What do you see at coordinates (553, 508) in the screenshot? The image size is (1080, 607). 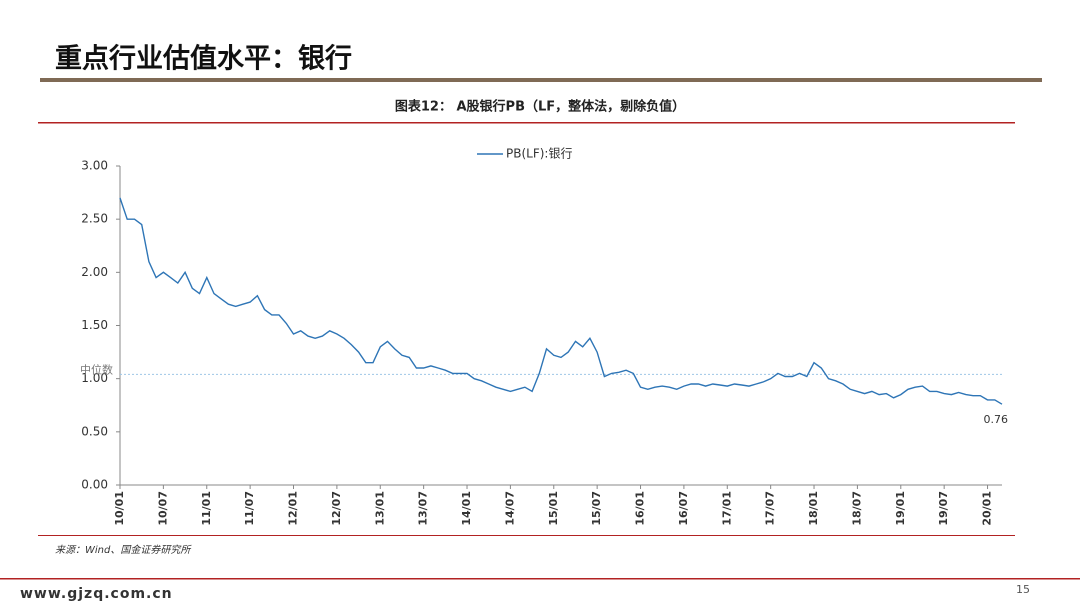 I see `x-tick-label: 15/01` at bounding box center [553, 508].